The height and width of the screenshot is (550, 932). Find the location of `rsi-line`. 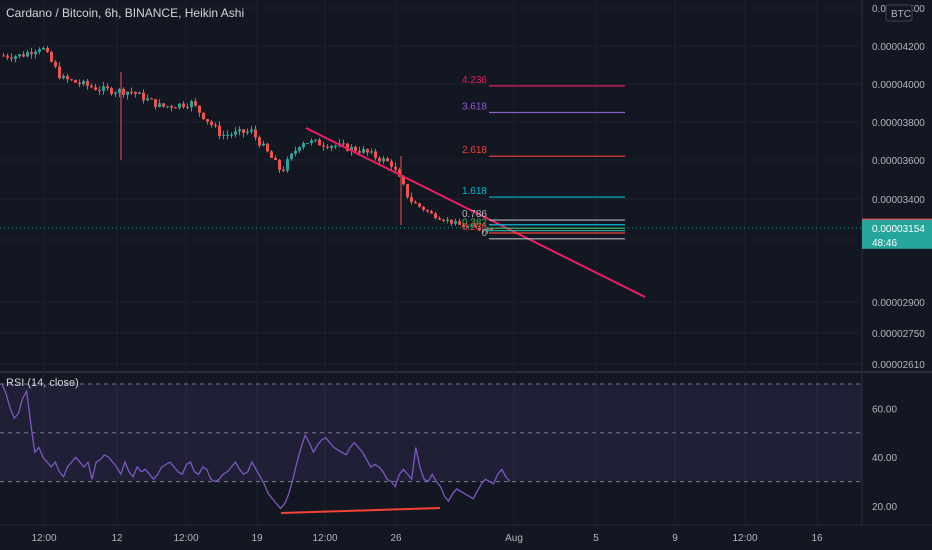

rsi-line is located at coordinates (256, 446).